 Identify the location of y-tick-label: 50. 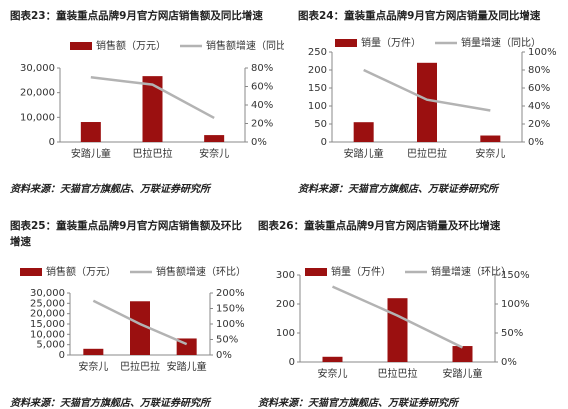
(320, 124).